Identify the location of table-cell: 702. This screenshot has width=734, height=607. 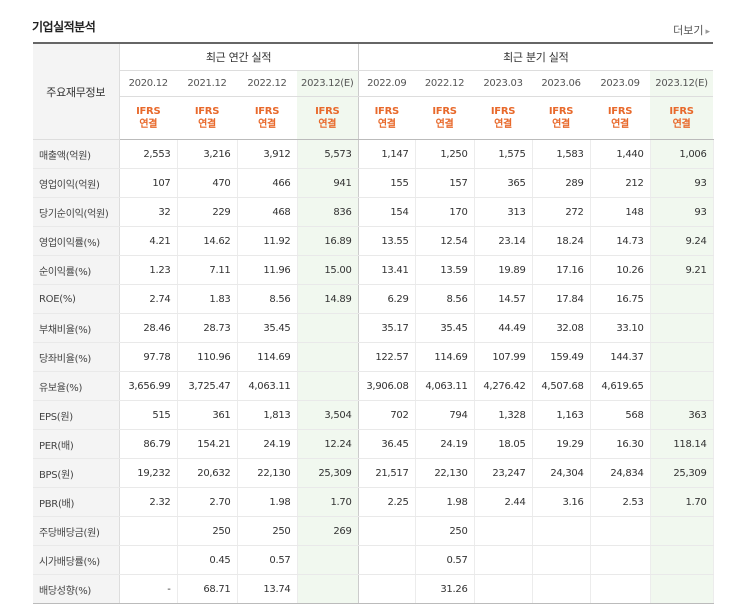
(387, 415).